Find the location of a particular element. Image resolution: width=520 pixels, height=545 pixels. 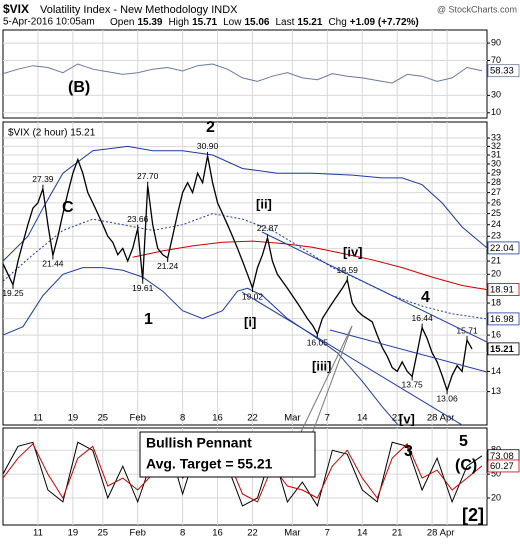

y-tick-label: 33 is located at coordinates (496, 137).